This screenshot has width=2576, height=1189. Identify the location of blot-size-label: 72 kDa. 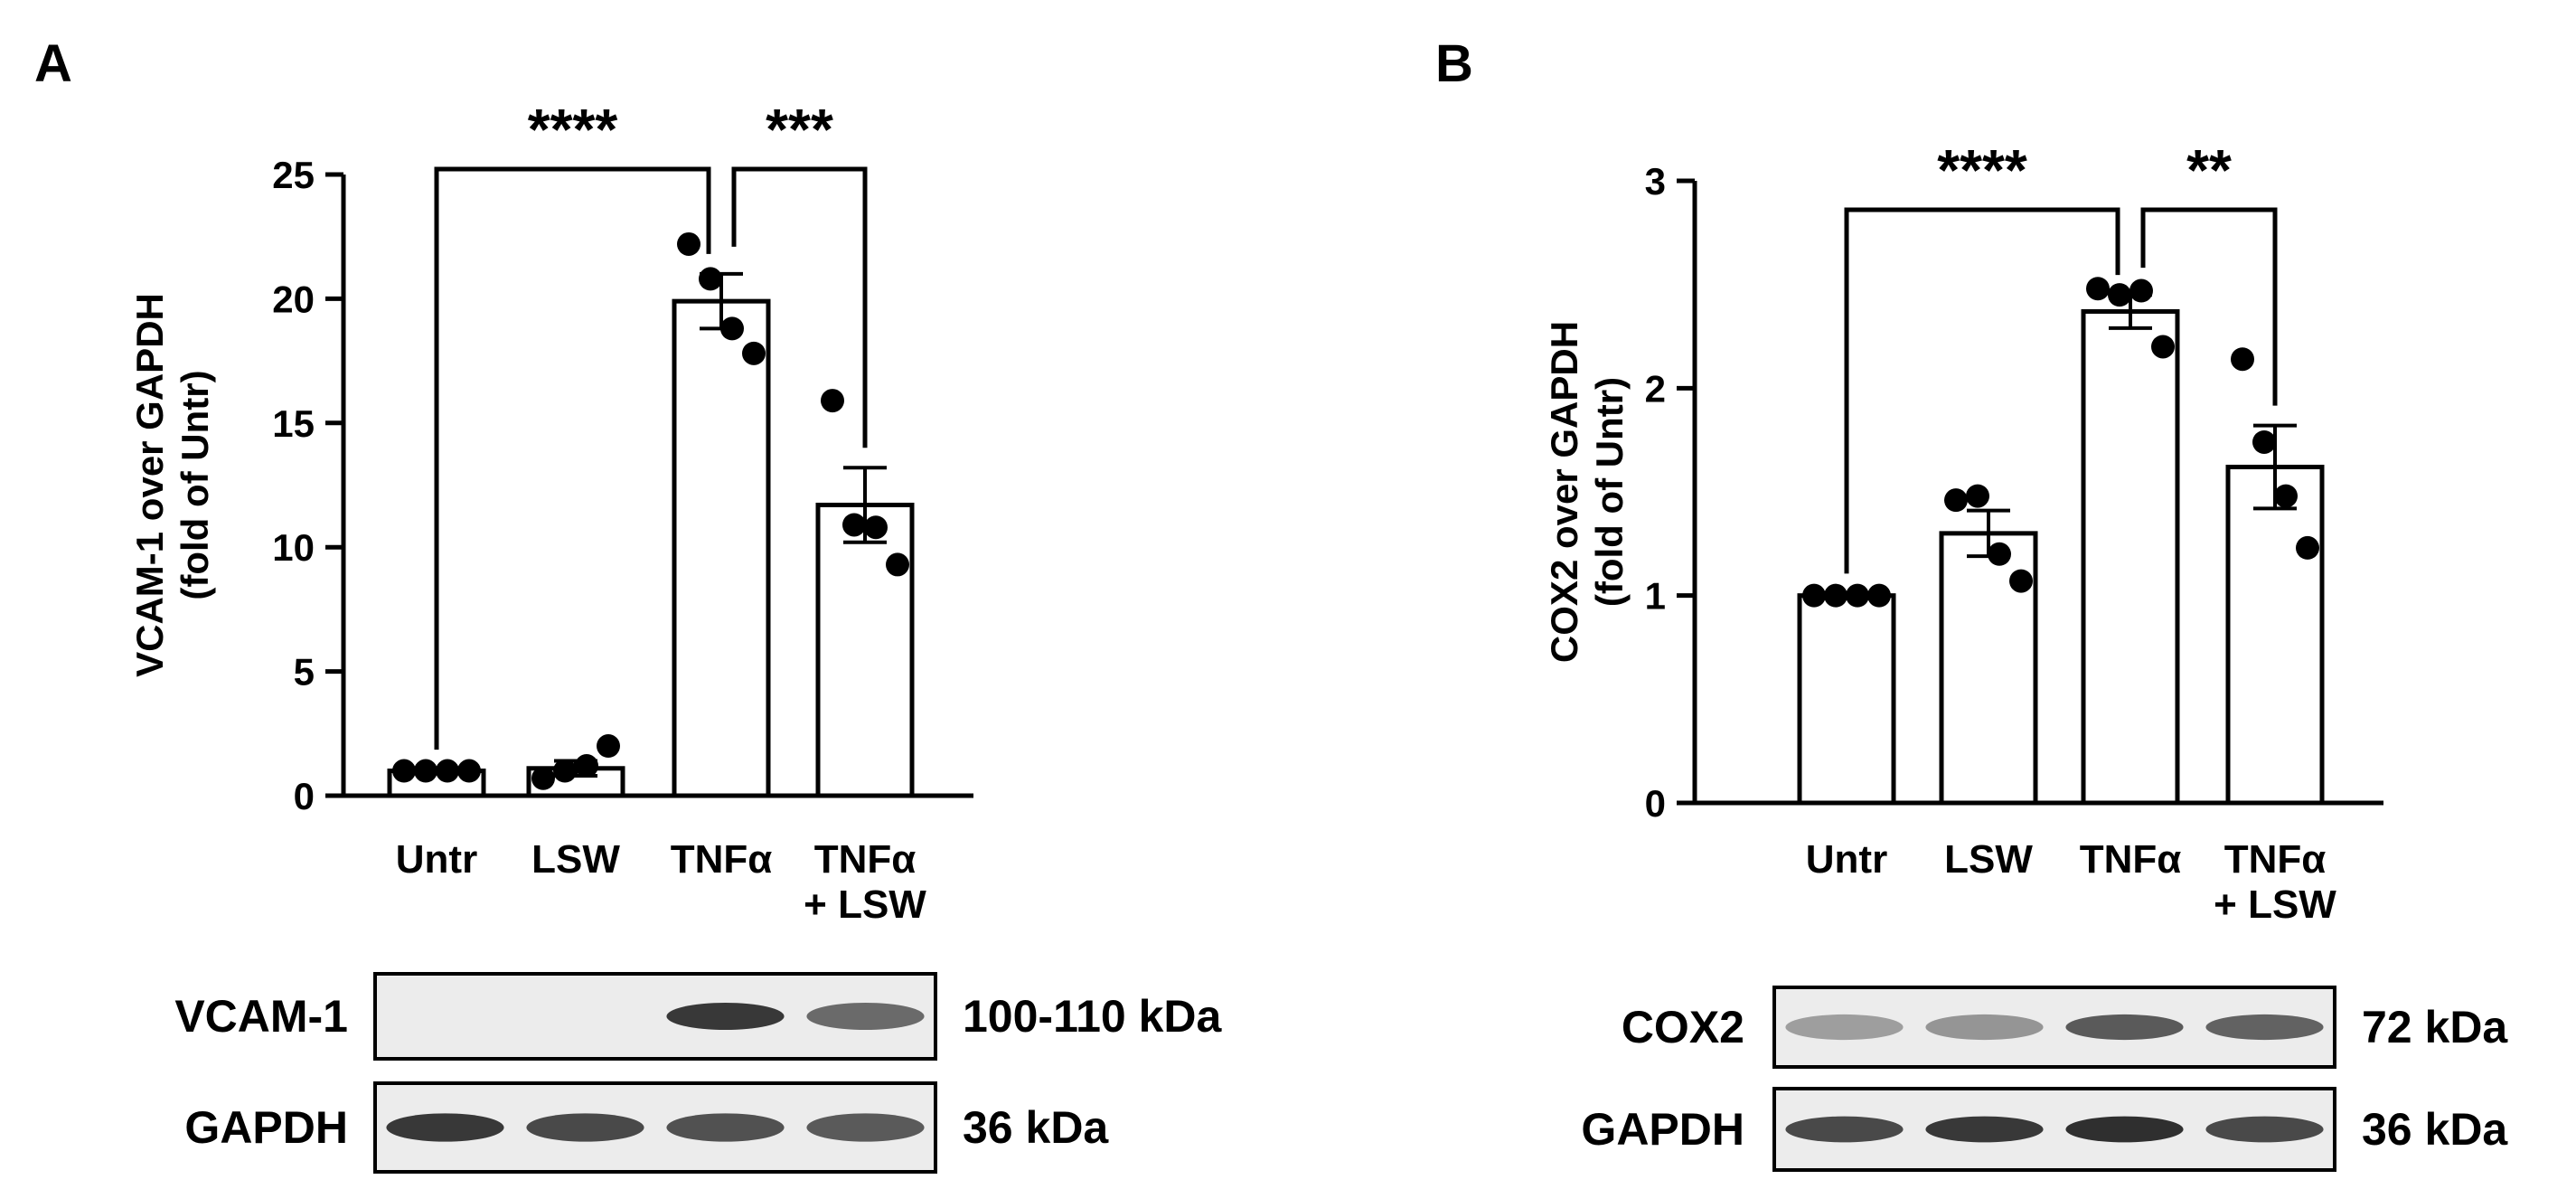
(2435, 1027).